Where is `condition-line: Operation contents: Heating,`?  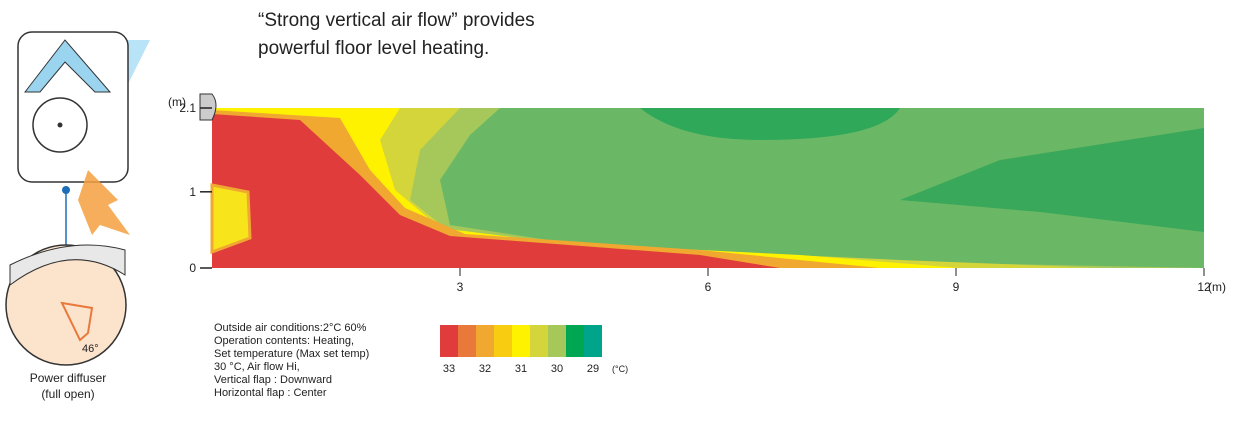
condition-line: Operation contents: Heating, is located at coordinates (284, 341).